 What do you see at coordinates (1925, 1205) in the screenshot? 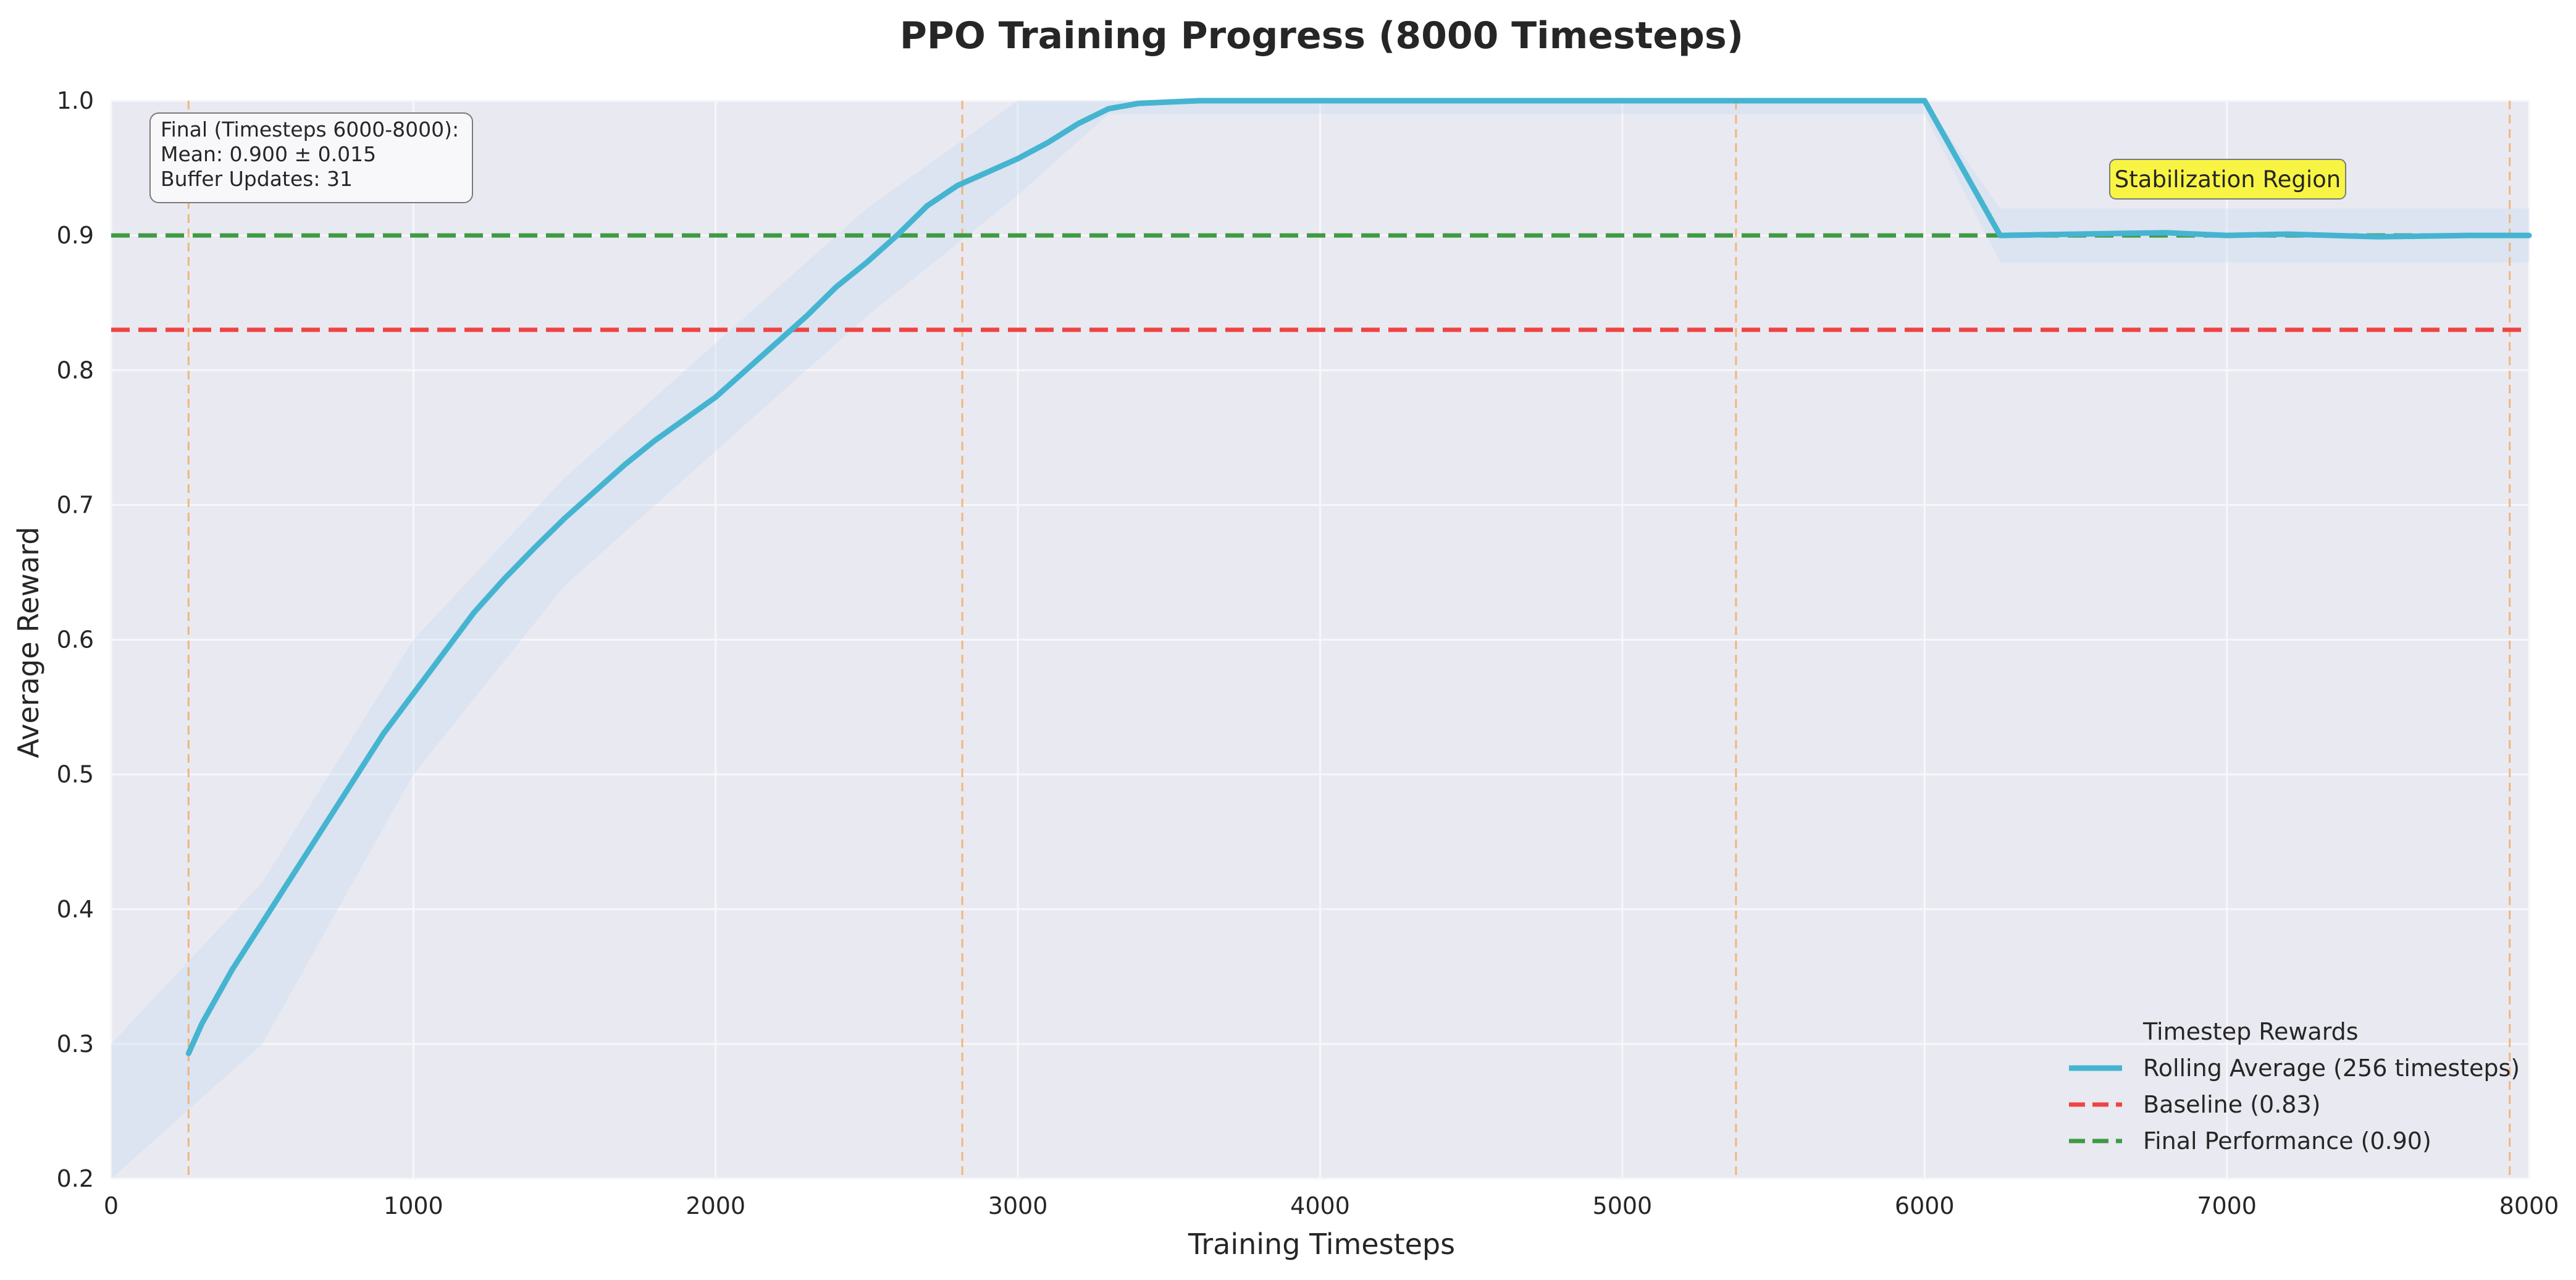
I see `x-tick-label-6: 6000` at bounding box center [1925, 1205].